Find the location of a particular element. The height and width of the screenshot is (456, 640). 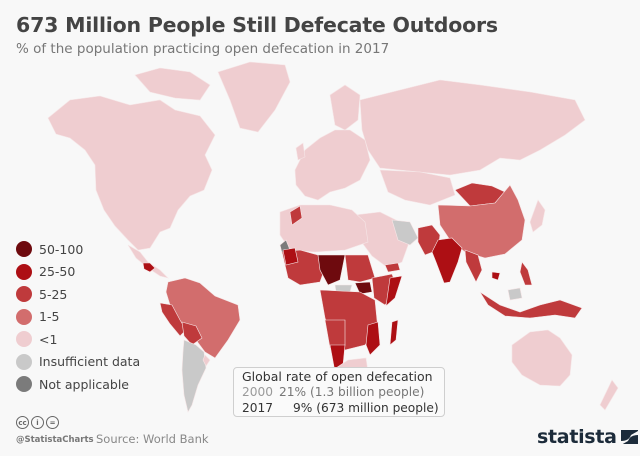

info-row-2017: 2017 9% (673 million people) is located at coordinates (343, 409).